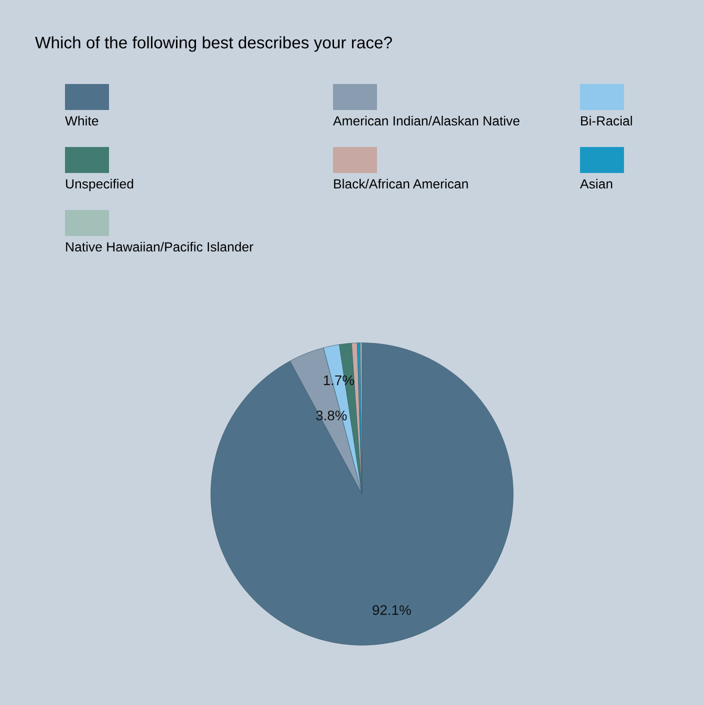 This screenshot has height=705, width=704. What do you see at coordinates (606, 121) in the screenshot?
I see `legend-label: Bi-Racial` at bounding box center [606, 121].